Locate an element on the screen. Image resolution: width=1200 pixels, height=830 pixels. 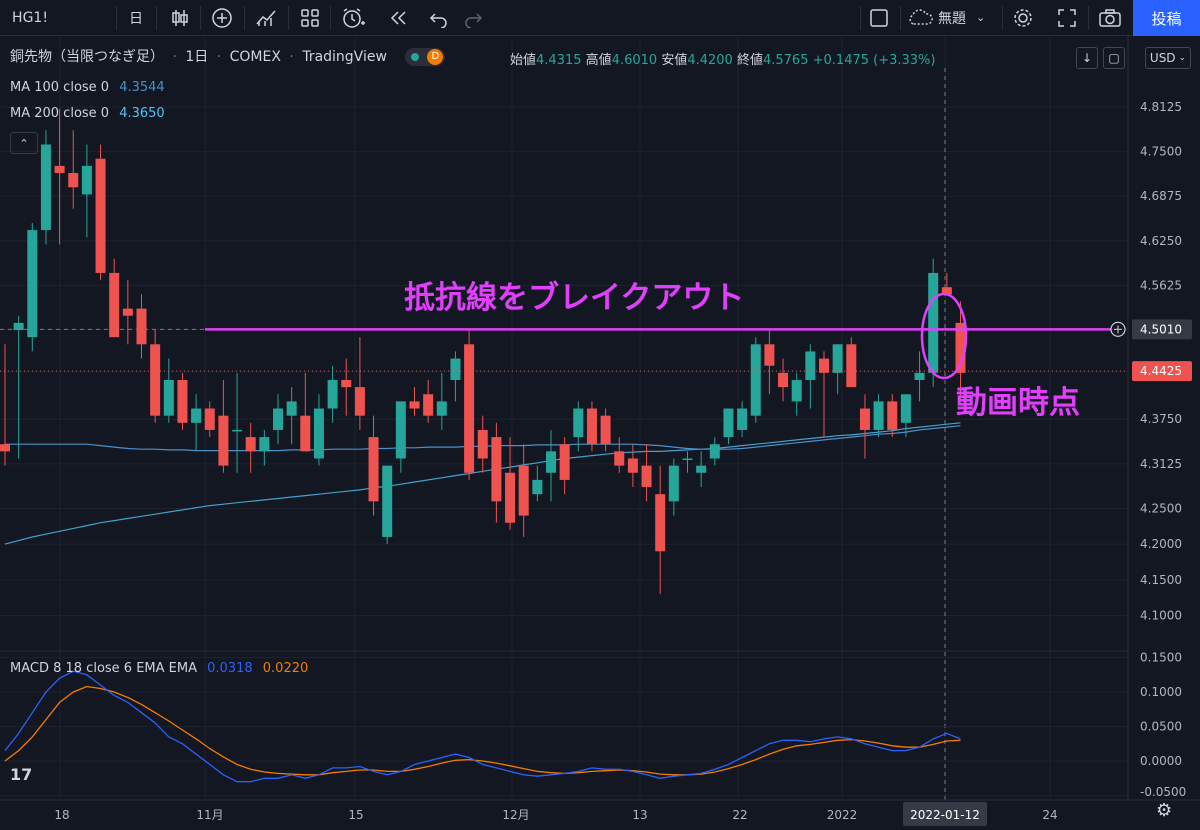
legend-source: TradingView is located at coordinates (344, 57).